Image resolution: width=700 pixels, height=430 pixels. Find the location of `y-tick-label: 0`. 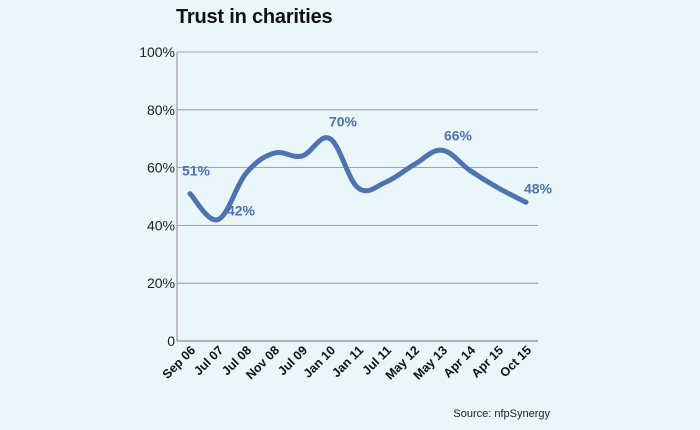

y-tick-label: 0 is located at coordinates (171, 341).